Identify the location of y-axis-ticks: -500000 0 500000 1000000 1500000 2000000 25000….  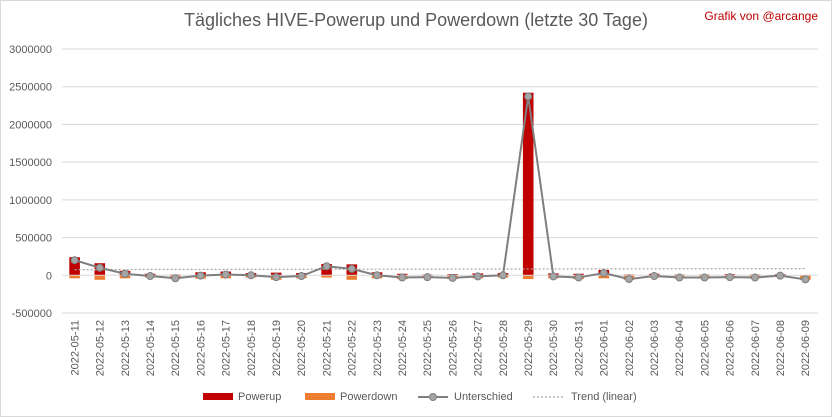
(30, 182).